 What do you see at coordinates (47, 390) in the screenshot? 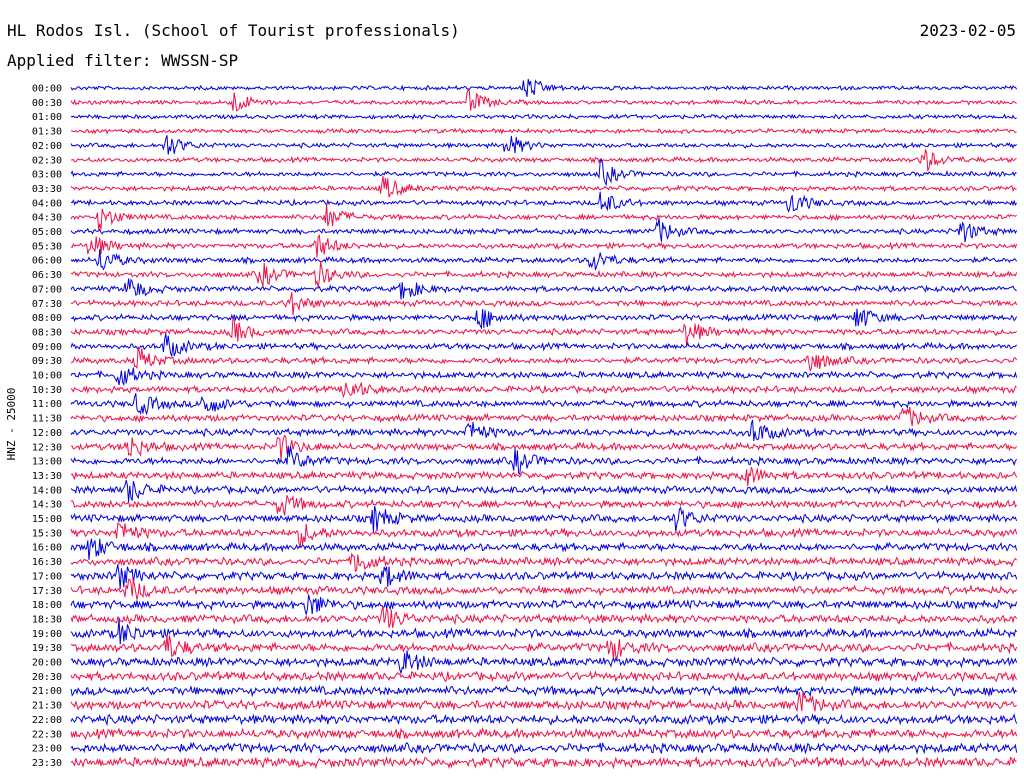
I see `time-label: 10:30` at bounding box center [47, 390].